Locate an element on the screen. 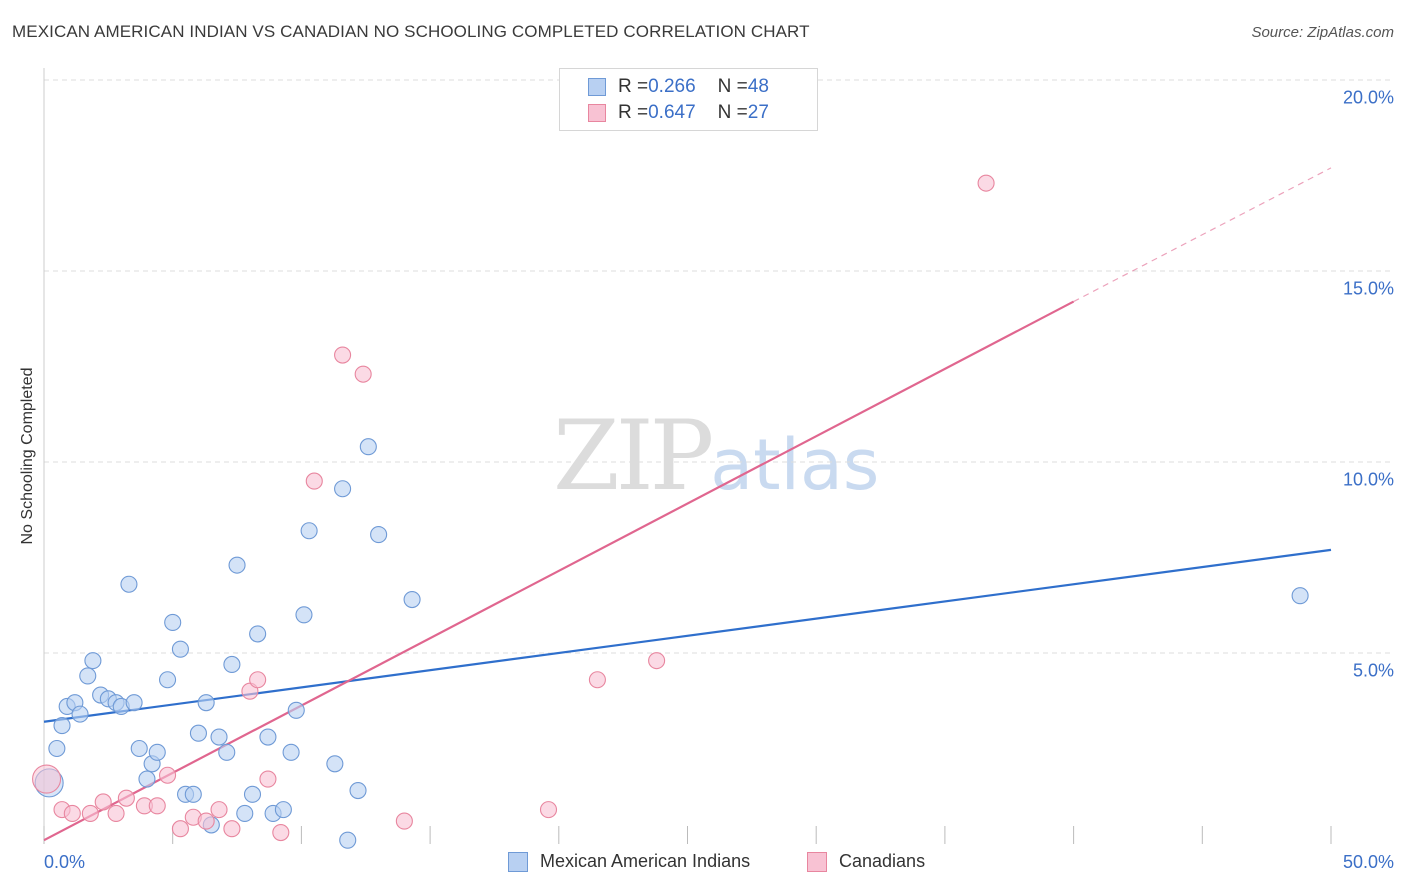  y-tick-5: 5.0% is located at coordinates (1373, 670).